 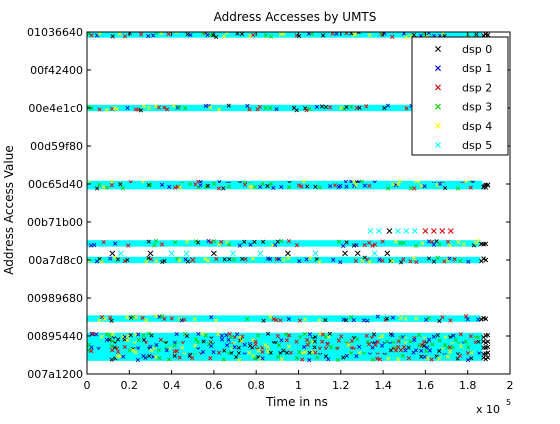 What do you see at coordinates (477, 68) in the screenshot?
I see `legend-label: dsp 1` at bounding box center [477, 68].